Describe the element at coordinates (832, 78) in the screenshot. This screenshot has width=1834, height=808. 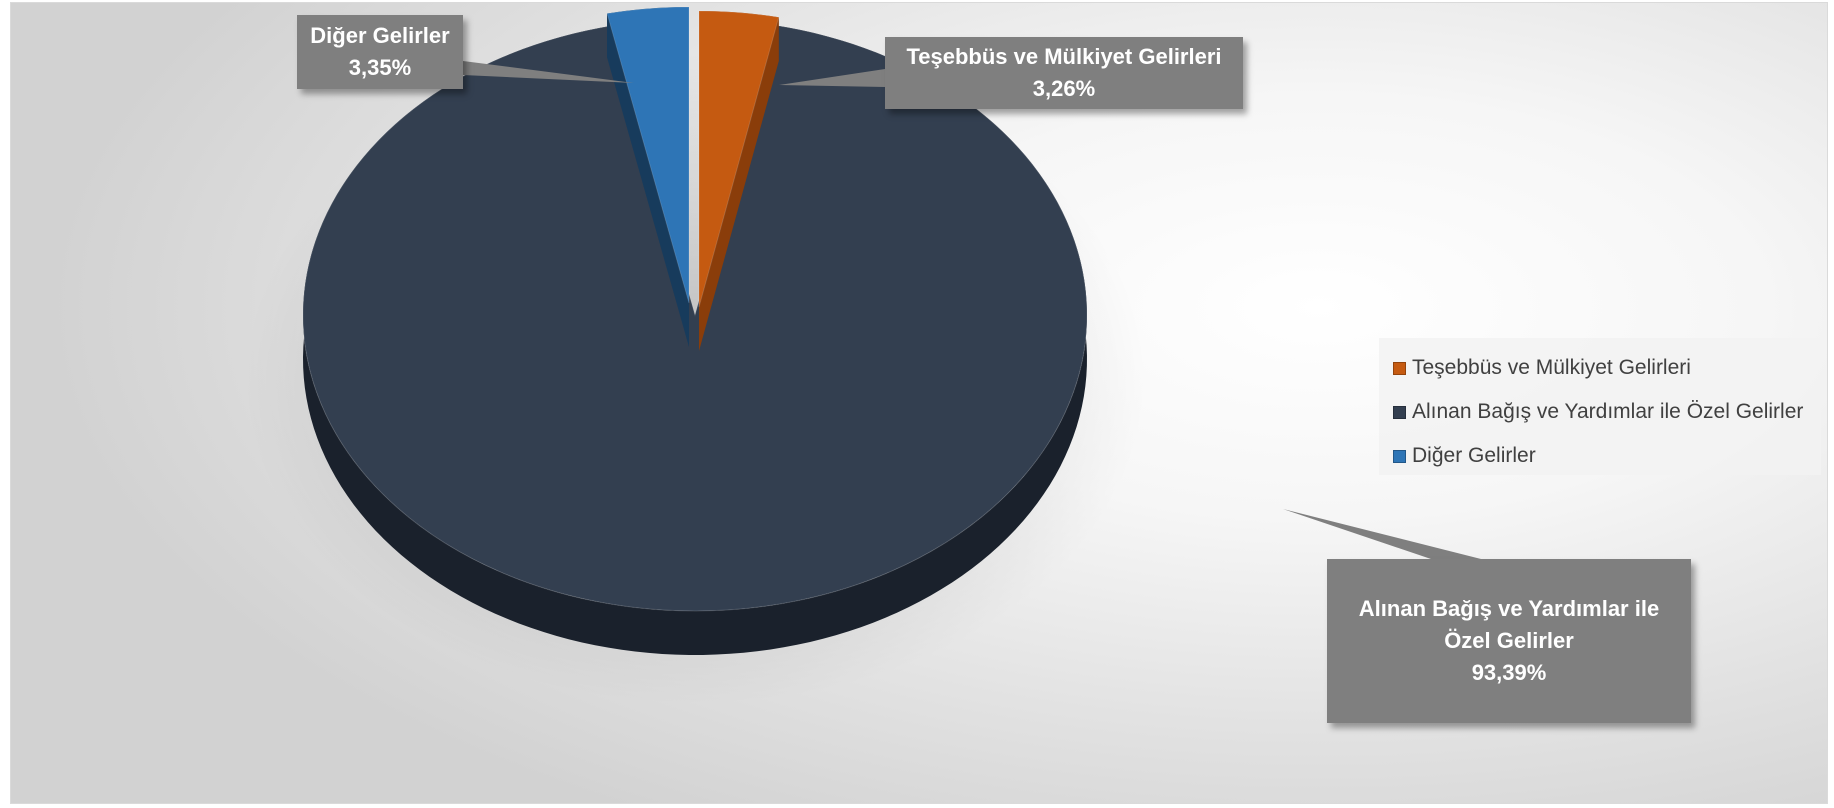
I see `leader-tesebbus` at that location.